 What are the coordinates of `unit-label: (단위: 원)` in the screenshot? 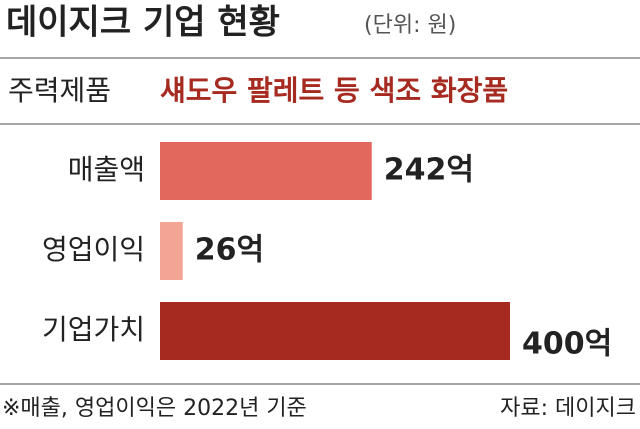 It's located at (410, 25).